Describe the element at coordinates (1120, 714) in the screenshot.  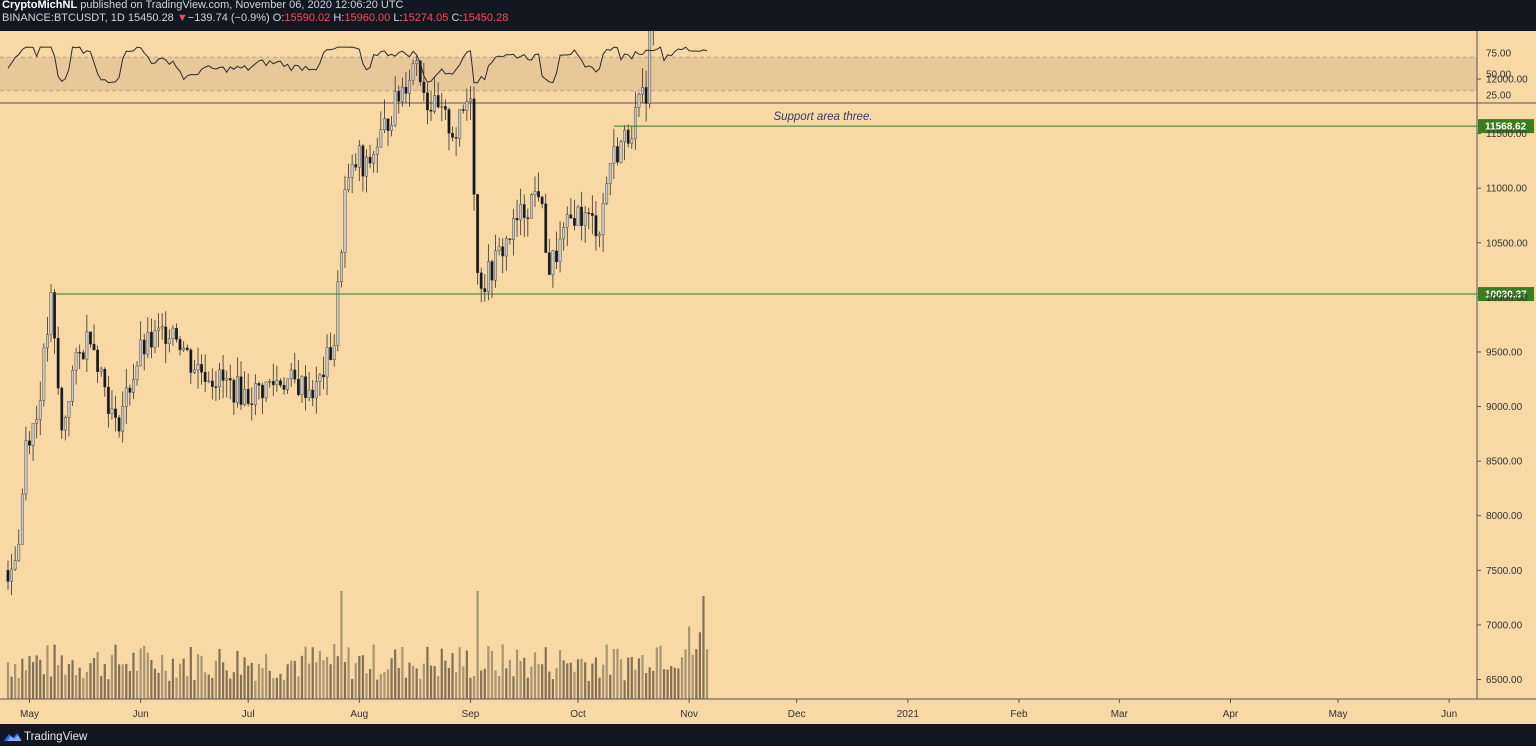
I see `time-tick-label: Mar` at that location.